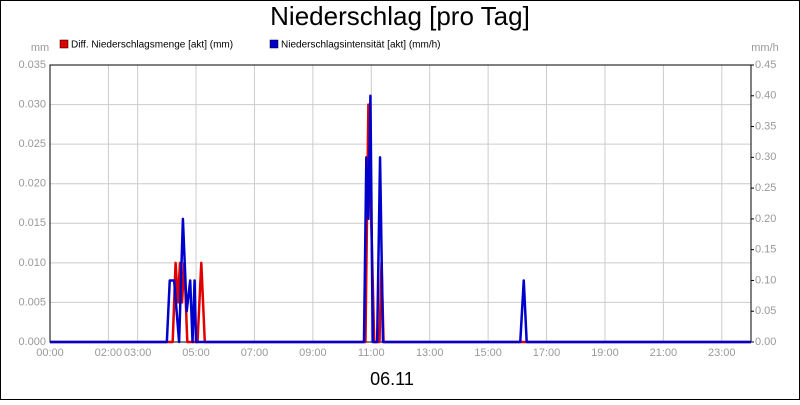 This screenshot has width=800, height=405. I want to click on chart-title: Niederschlag [pro Tag], so click(400, 16).